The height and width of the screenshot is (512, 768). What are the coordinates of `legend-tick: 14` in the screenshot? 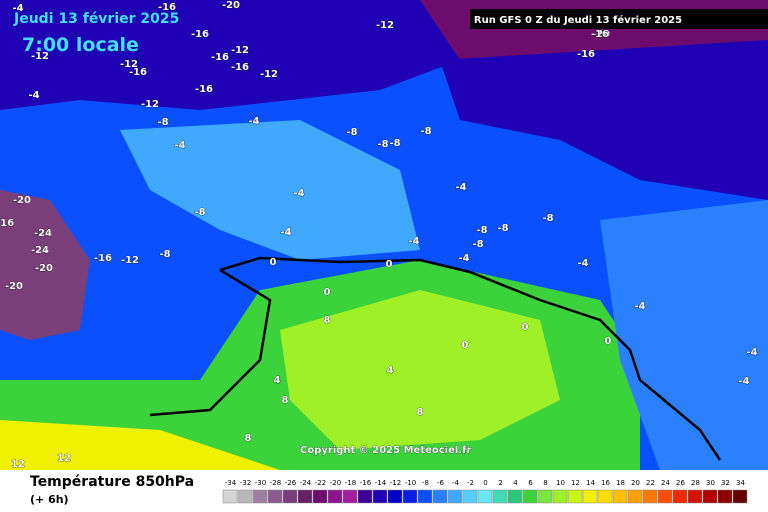 It's located at (590, 483).